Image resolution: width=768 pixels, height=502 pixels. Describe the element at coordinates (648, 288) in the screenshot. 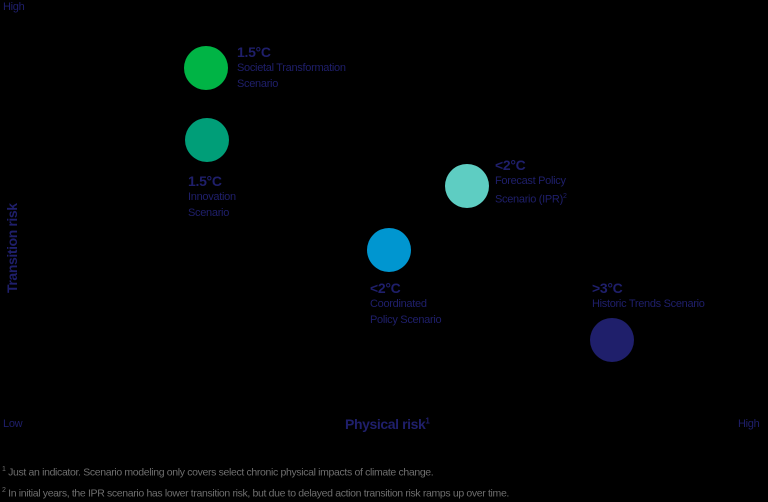

I see `scenario-temperature: >3°C` at that location.